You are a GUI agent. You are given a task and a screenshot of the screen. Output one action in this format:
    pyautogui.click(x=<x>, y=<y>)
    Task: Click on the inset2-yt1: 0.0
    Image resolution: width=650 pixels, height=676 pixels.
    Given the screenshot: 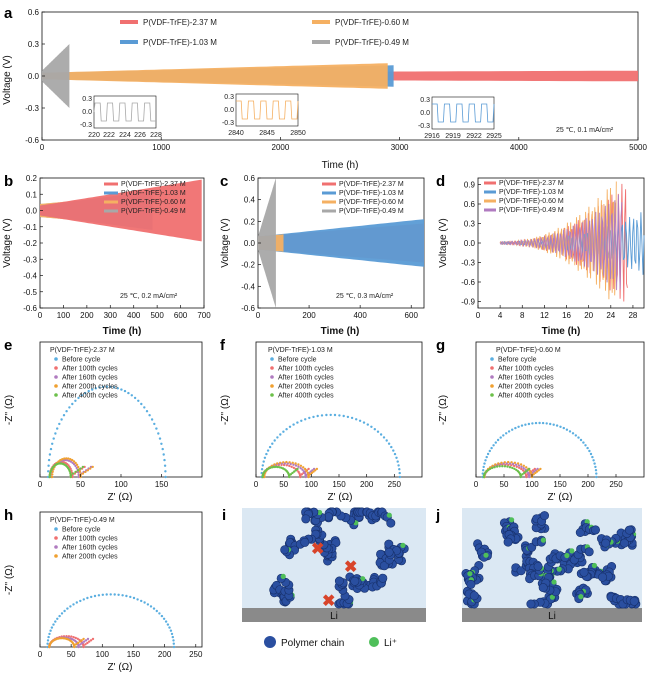 What is the action you would take?
    pyautogui.click(x=229, y=110)
    